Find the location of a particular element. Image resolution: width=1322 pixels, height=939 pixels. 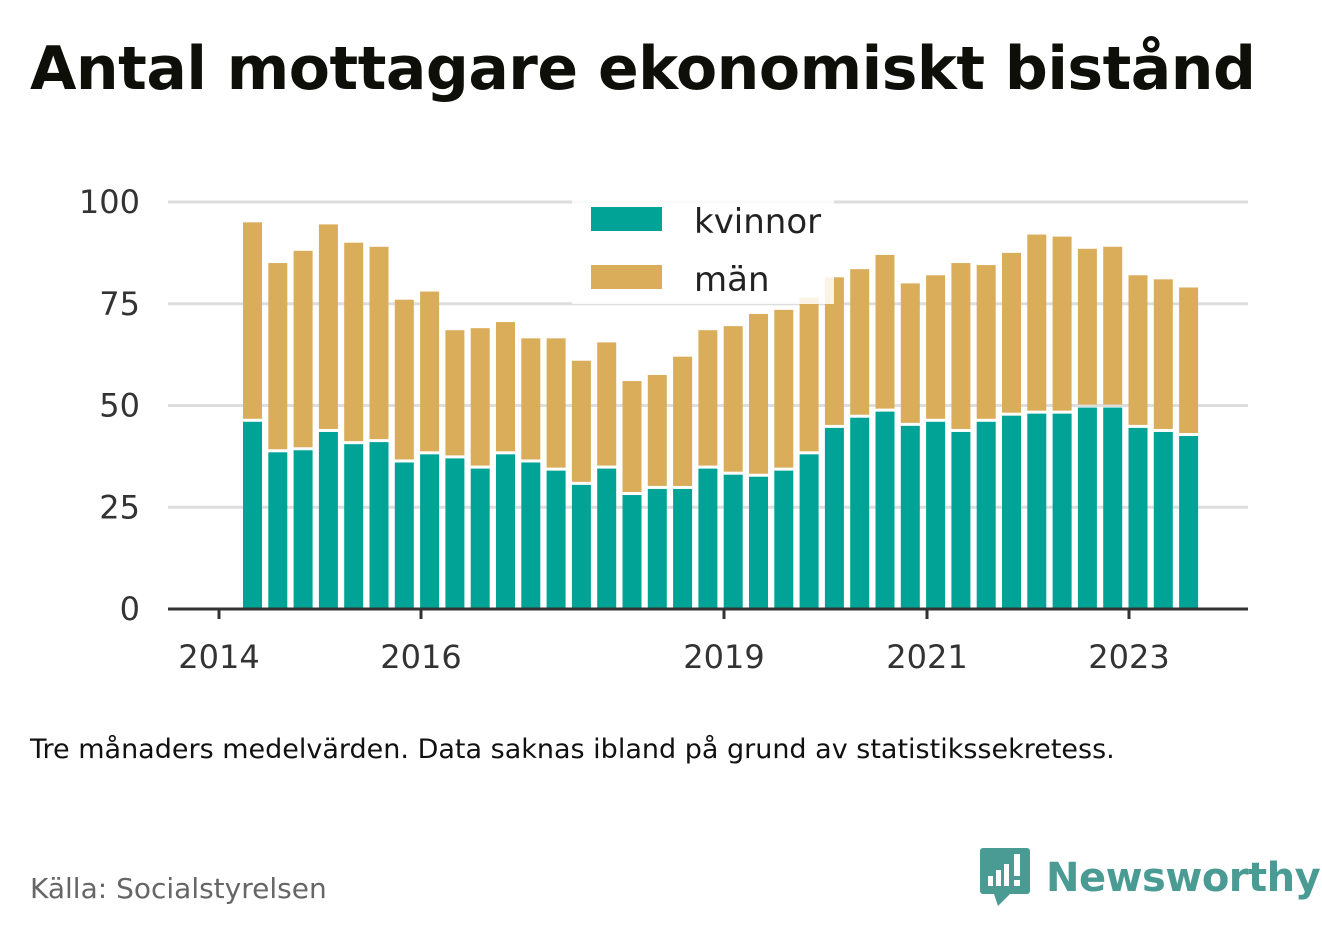

y-axis-ticks: 0 25 50 75 100 is located at coordinates (109, 405).